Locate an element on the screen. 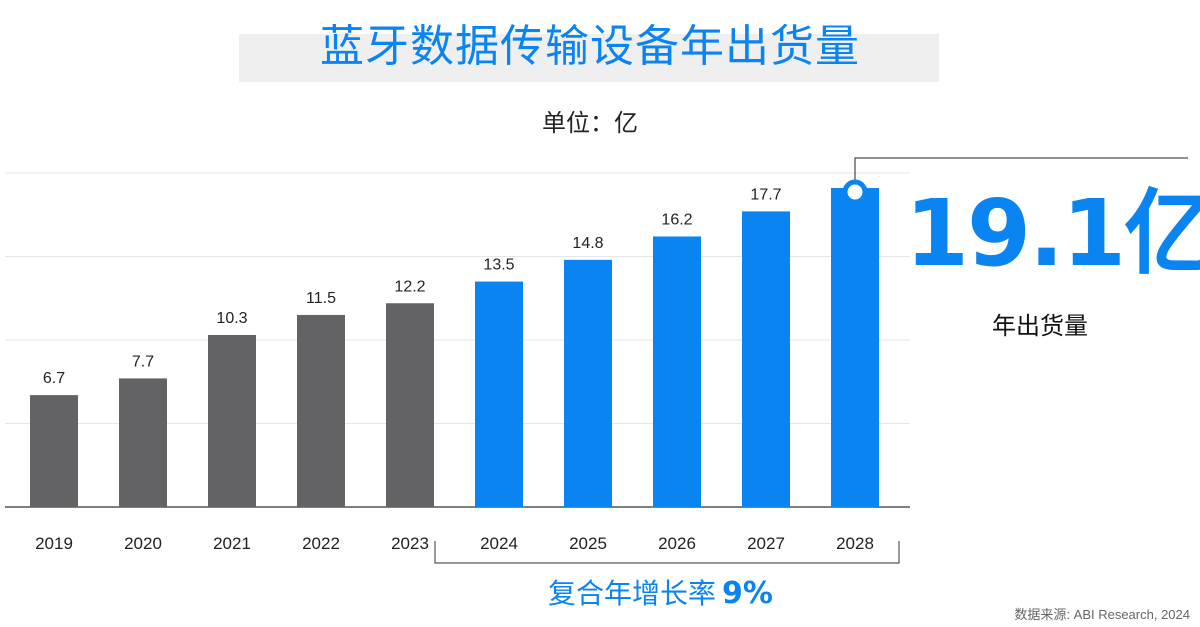 This screenshot has height=627, width=1200. callout-line is located at coordinates (1021, 171).